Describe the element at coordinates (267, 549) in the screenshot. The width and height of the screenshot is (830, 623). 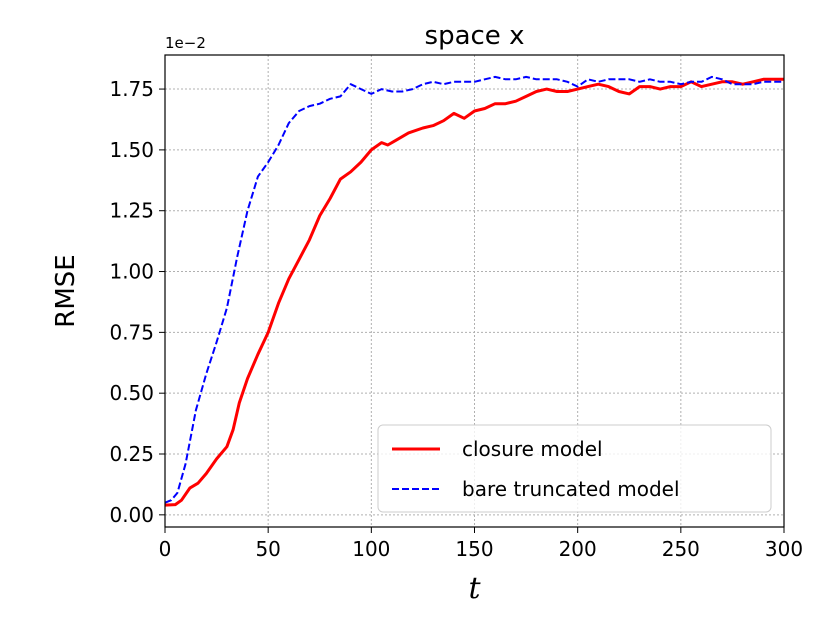
I see `x-tick-label: 50` at that location.